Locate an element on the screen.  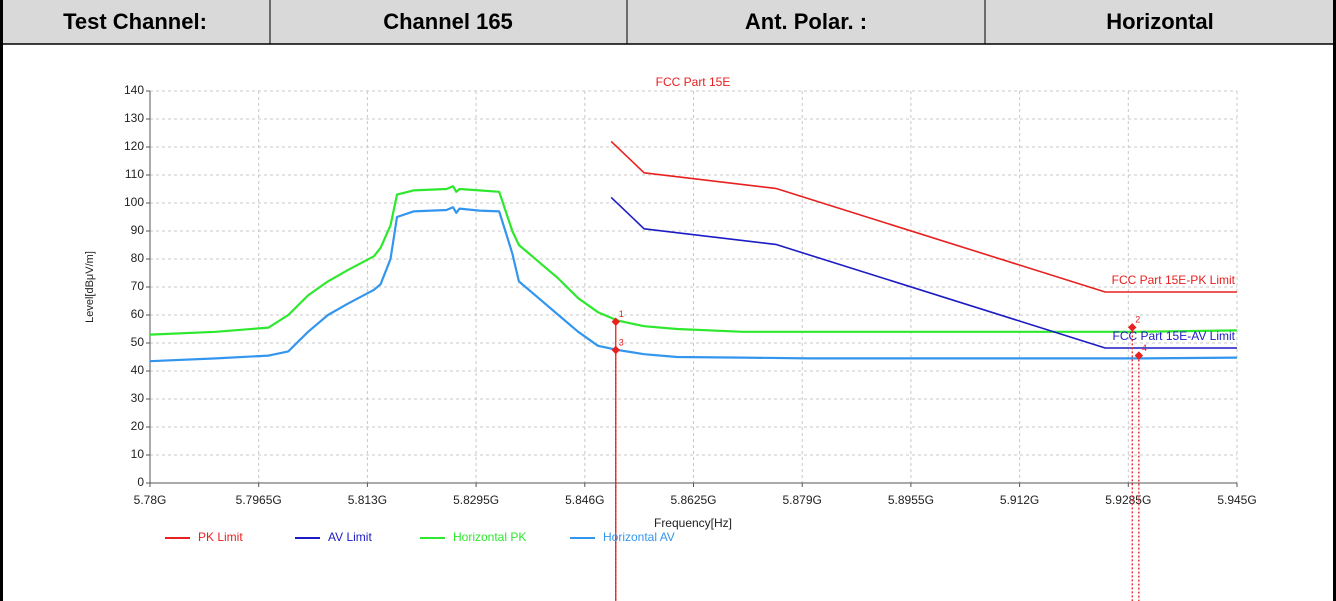
x-tick-label: 5.8295G is located at coordinates (476, 500).